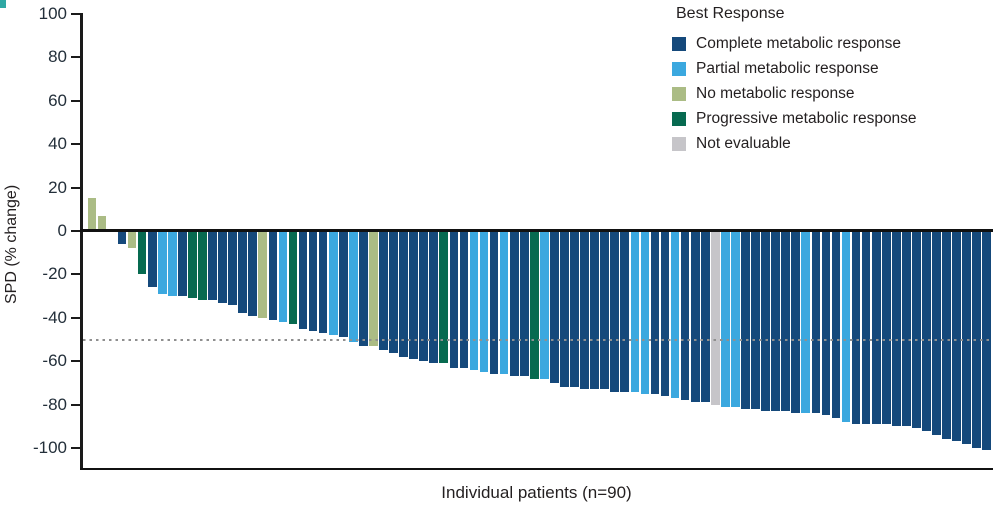 This screenshot has width=999, height=514. I want to click on legend-label: Complete metabolic response, so click(799, 43).